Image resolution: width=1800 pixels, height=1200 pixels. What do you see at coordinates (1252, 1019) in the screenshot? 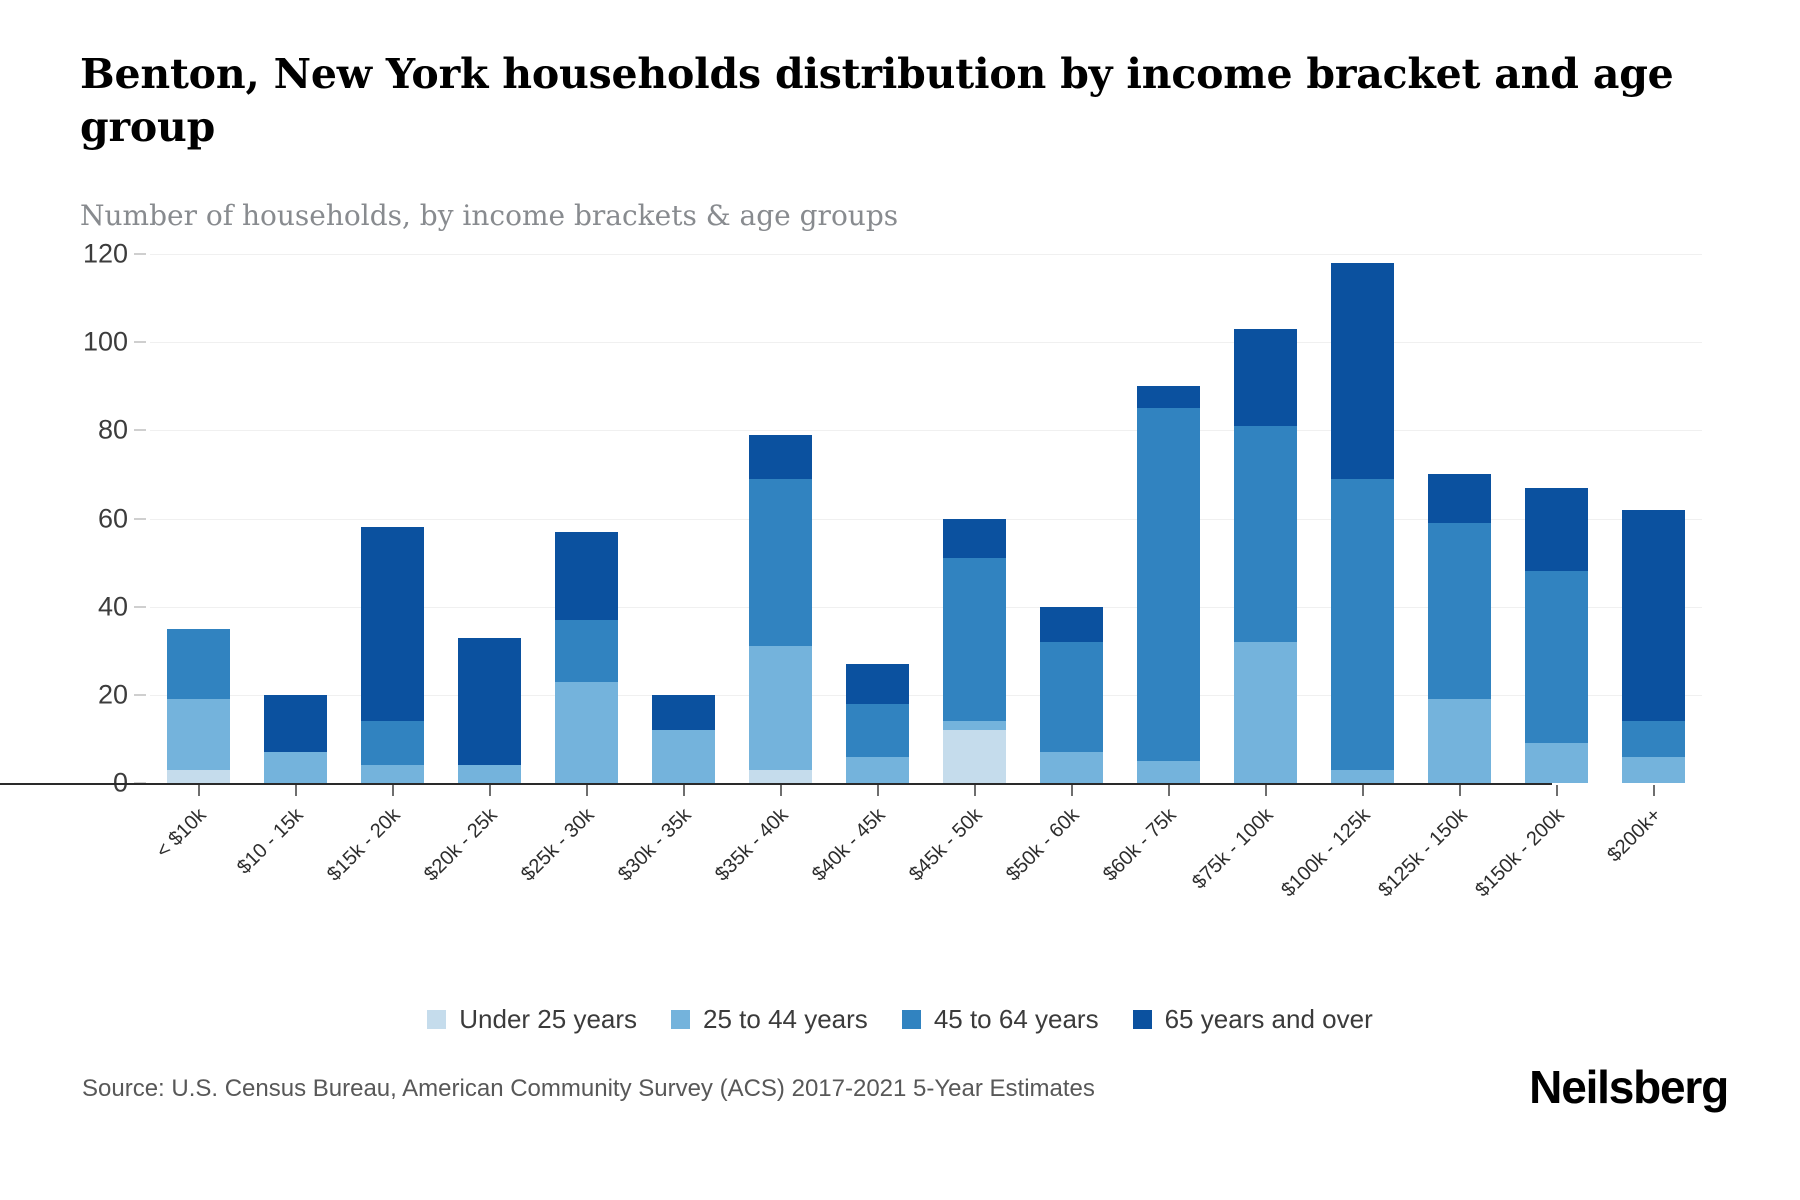
I see `legend-item: 65 years and over` at bounding box center [1252, 1019].